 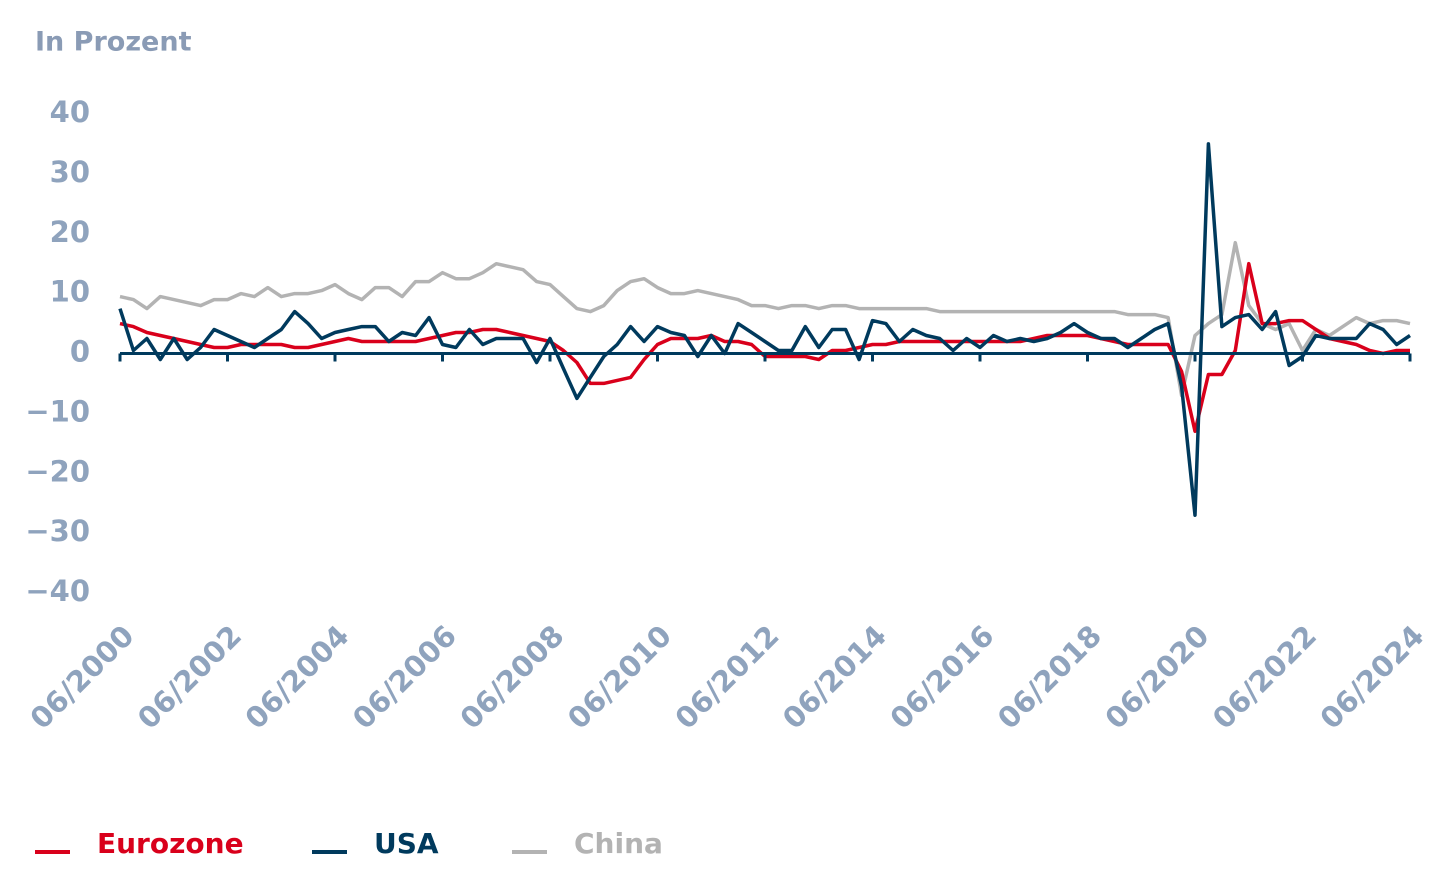 What do you see at coordinates (726, 677) in the screenshot?
I see `x-tick-label: 06/2012` at bounding box center [726, 677].